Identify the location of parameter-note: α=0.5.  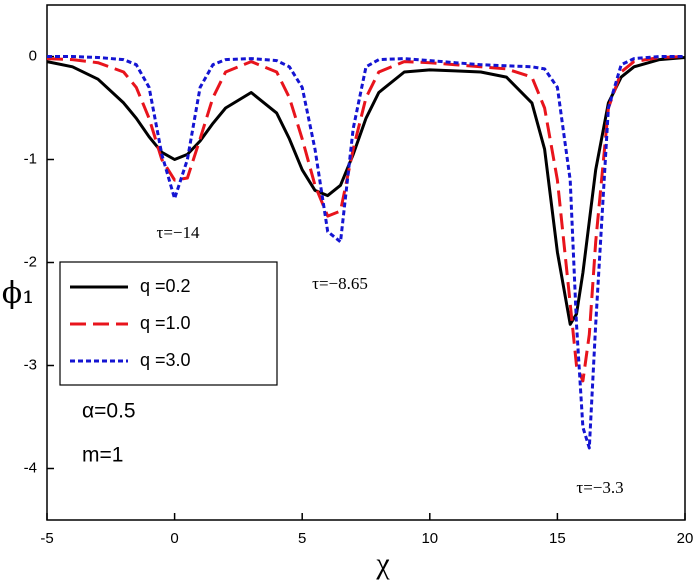
(109, 411).